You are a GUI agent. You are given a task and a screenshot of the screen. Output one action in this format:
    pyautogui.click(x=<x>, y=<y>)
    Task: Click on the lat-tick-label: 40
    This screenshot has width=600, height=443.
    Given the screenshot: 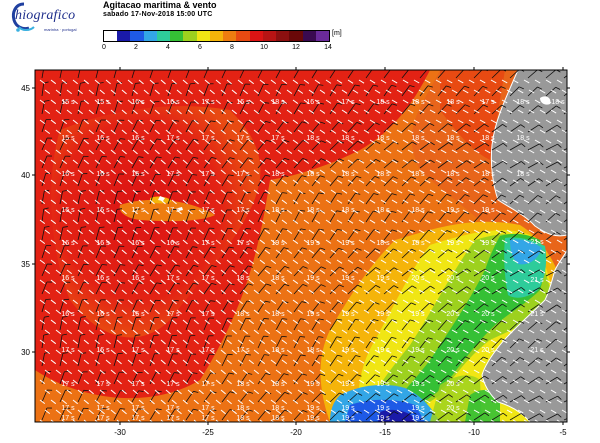 What is the action you would take?
    pyautogui.click(x=25, y=175)
    